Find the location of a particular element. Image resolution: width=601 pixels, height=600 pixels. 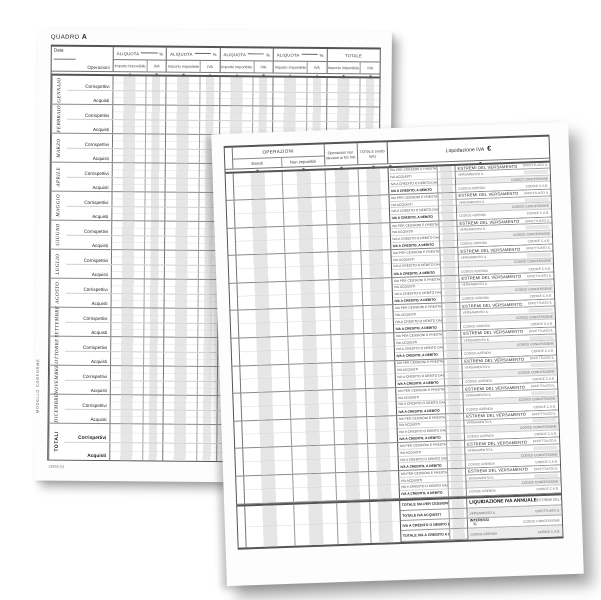

annual-total-label: TOTALE IVA A CREDITO A DEBITO is located at coordinates (425, 535).